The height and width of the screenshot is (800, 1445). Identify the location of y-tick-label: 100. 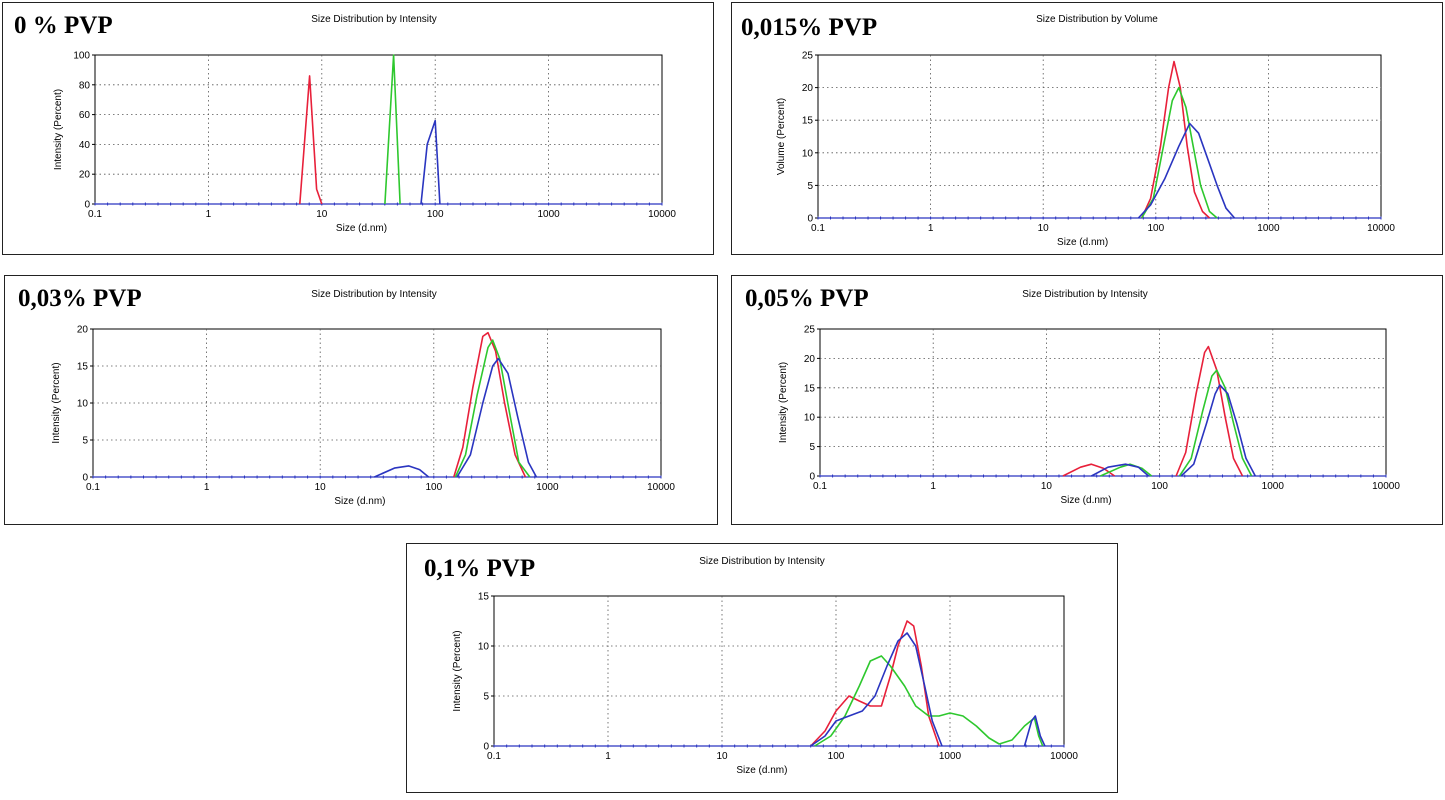
(81, 56).